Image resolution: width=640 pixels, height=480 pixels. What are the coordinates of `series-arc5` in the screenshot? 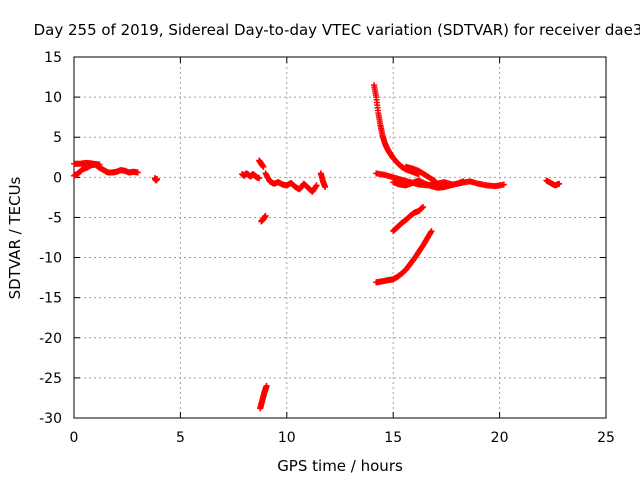 It's located at (263, 218).